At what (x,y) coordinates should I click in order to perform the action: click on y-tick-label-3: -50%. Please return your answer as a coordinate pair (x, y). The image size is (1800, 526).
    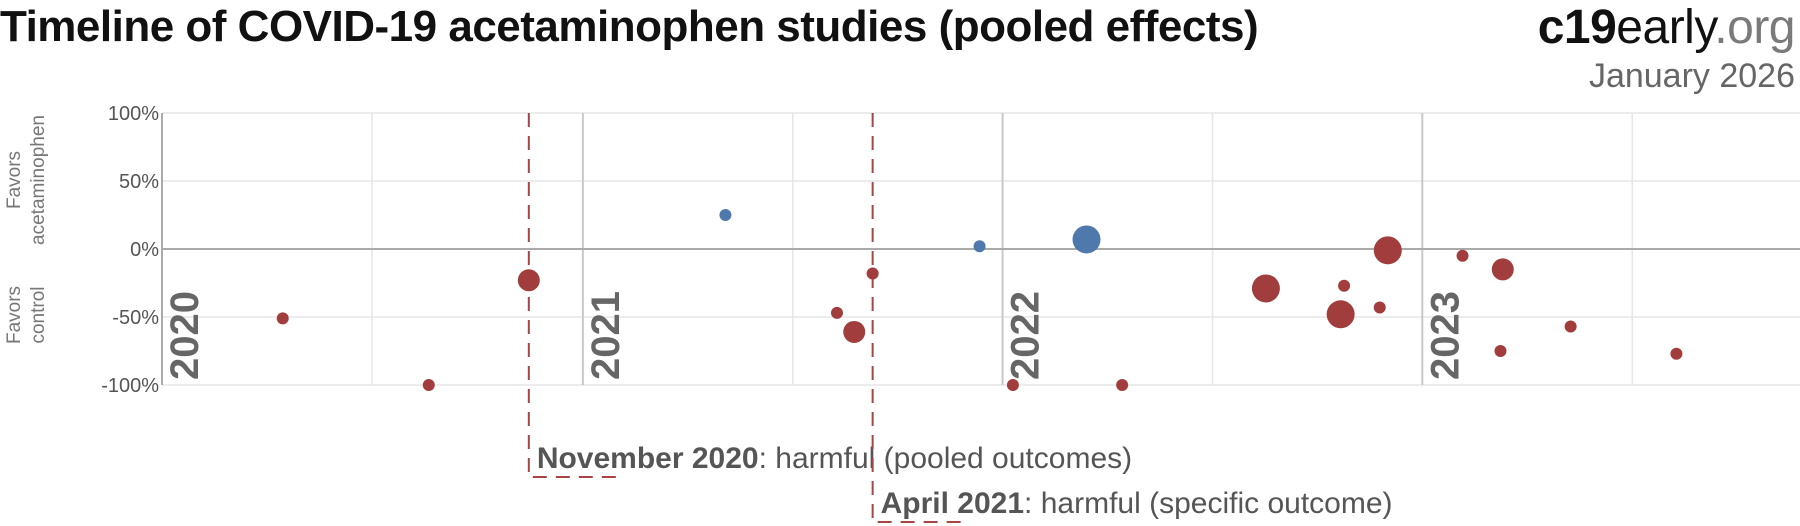
    Looking at the image, I should click on (135, 318).